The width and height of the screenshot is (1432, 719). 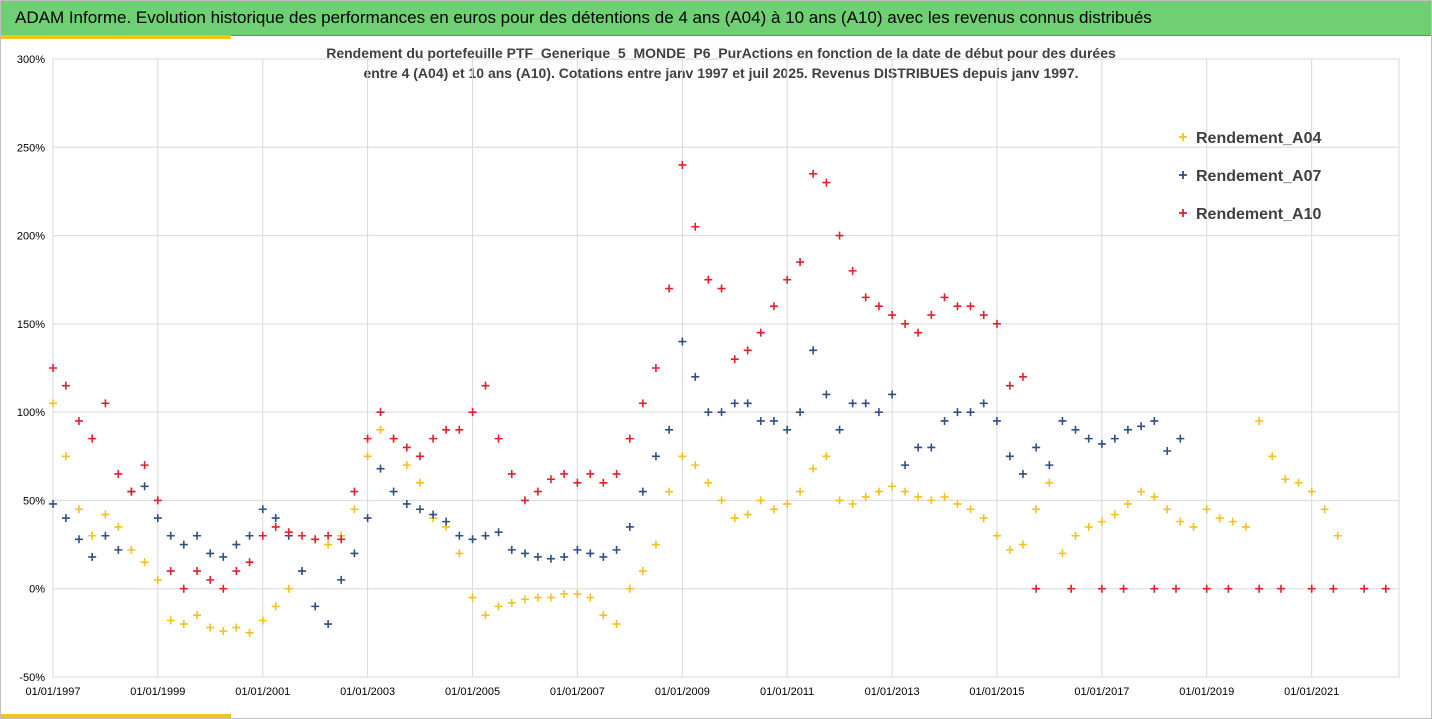 I want to click on x-tick-label: 01/01/1997, so click(x=52, y=692).